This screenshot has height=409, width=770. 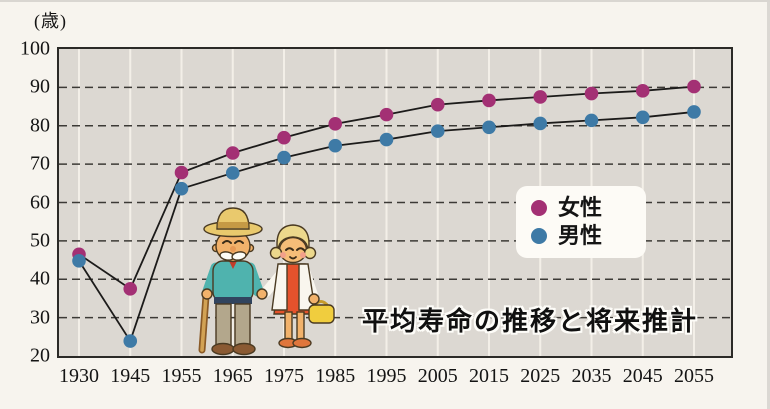 I want to click on elderly-couple-illustration, so click(x=266, y=281).